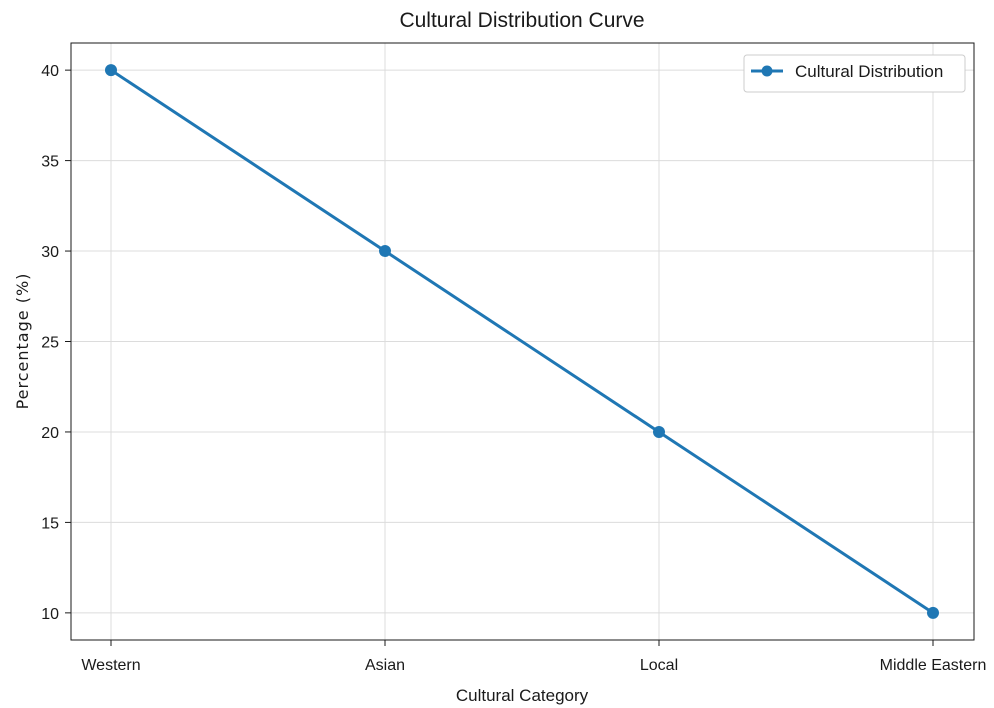  I want to click on legend-box, so click(854, 73).